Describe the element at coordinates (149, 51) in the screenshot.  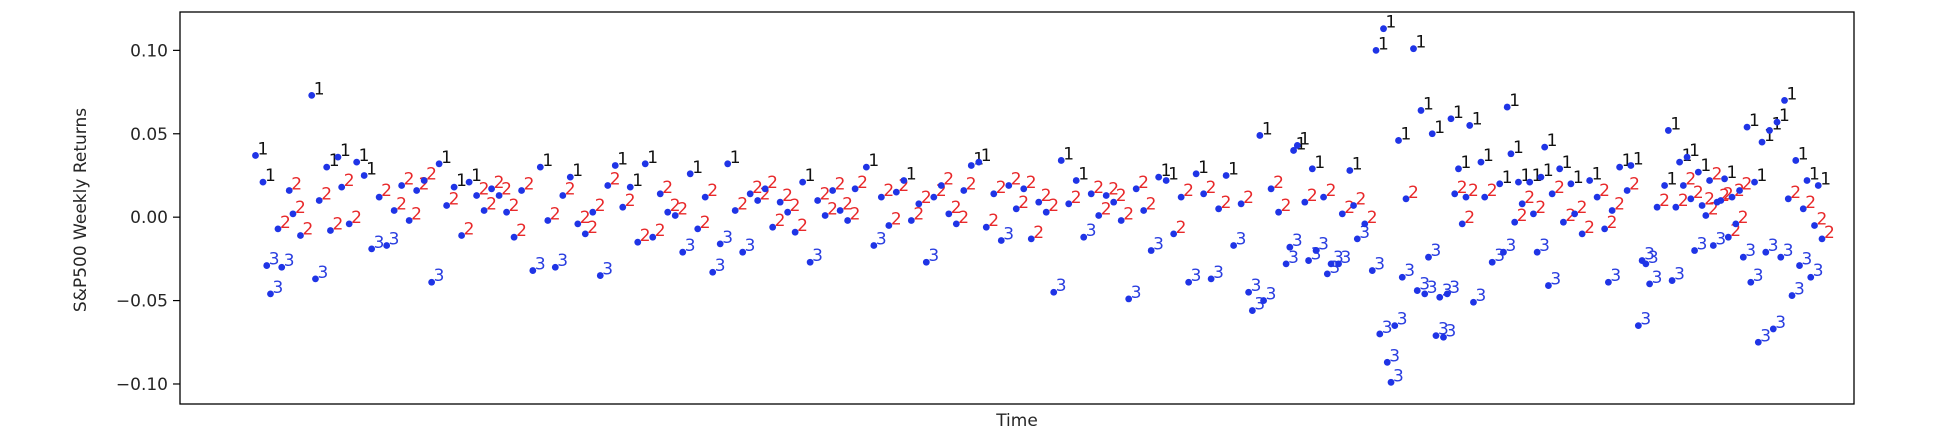
I see `y-tick-label: 0.10` at that location.